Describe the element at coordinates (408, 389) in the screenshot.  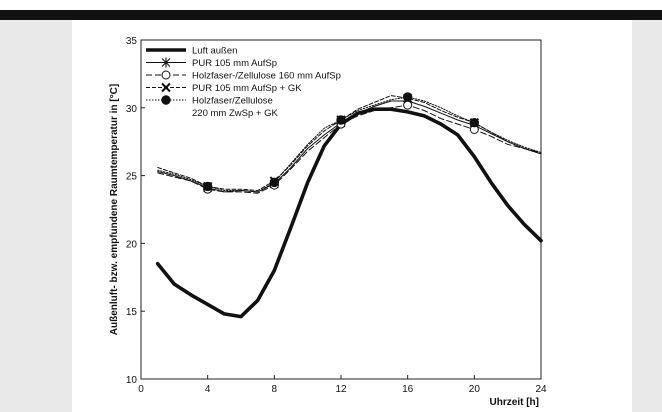
I see `x-tick-label: 16` at that location.